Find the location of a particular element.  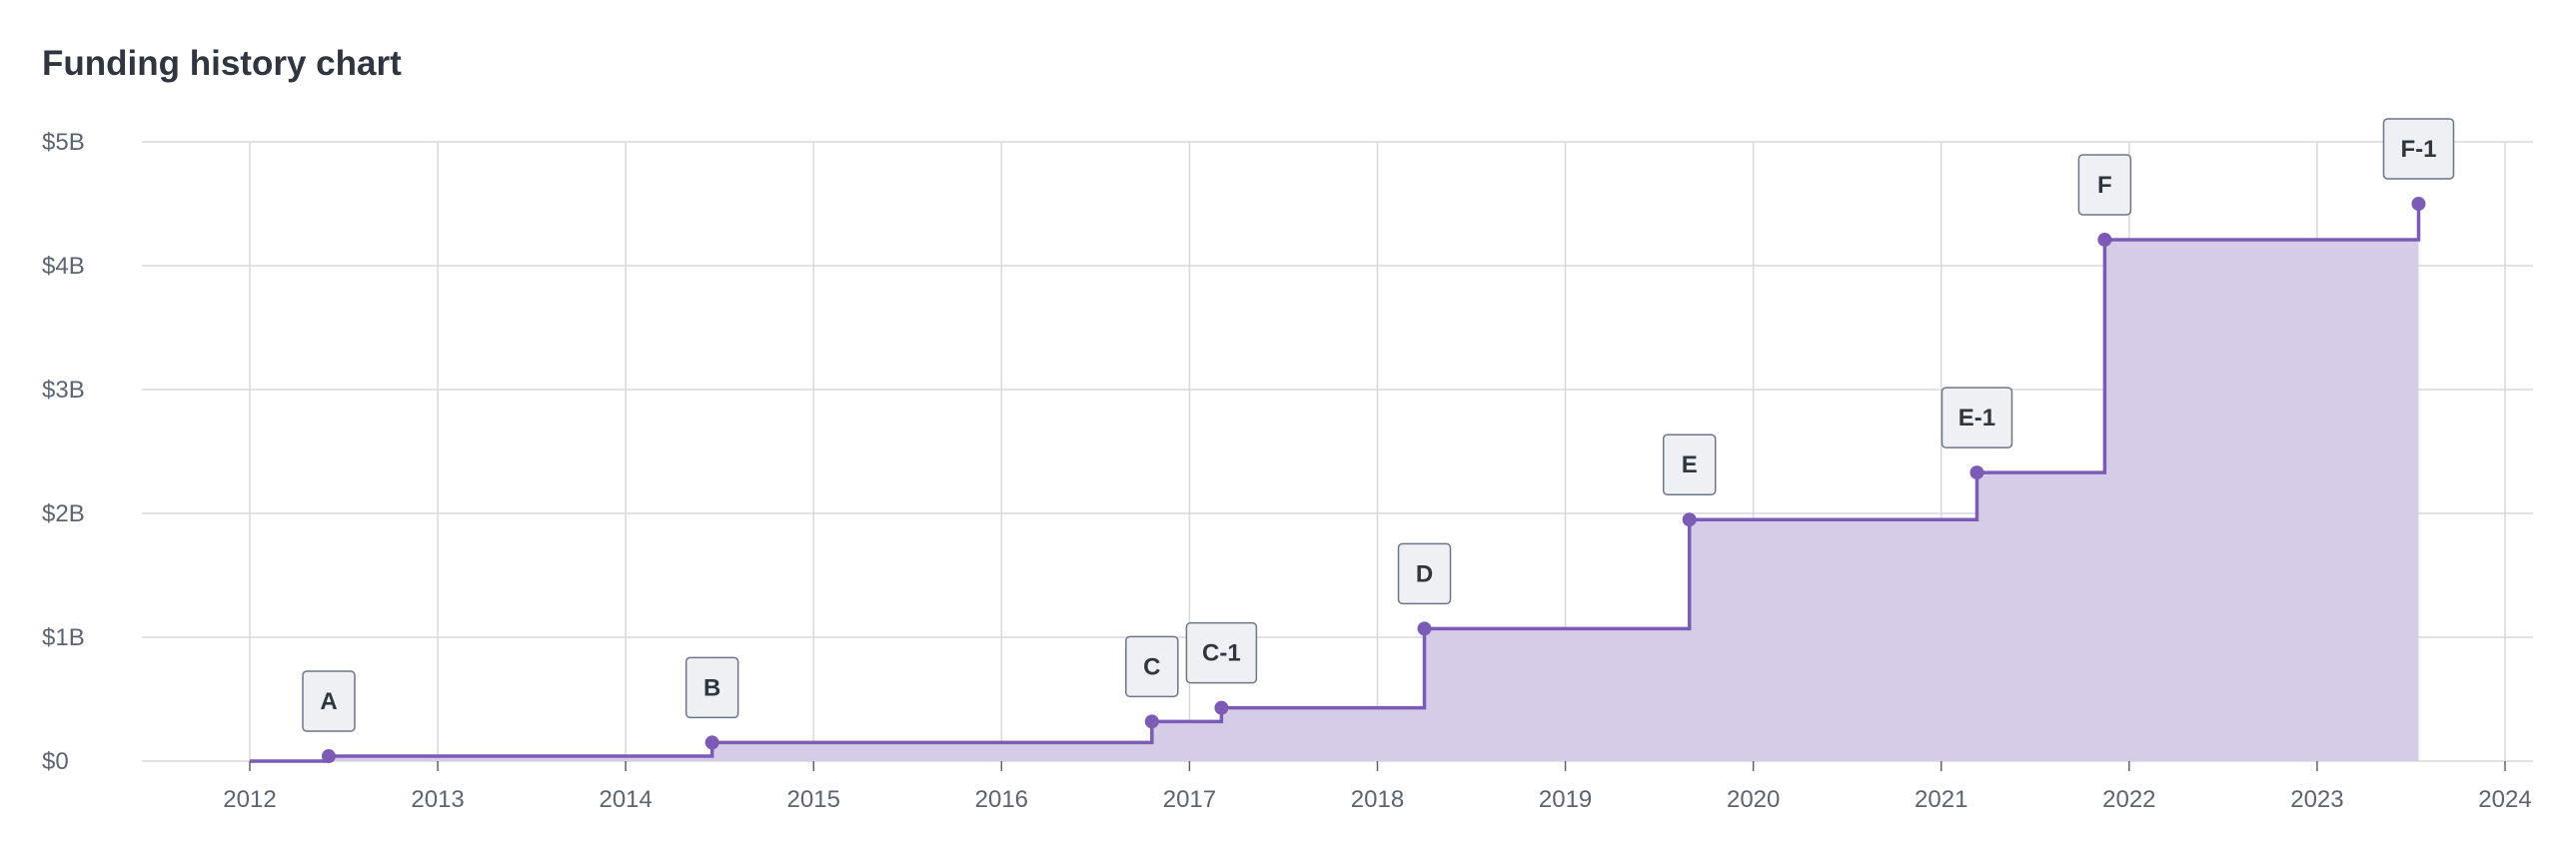

x-tick-label: 2020 is located at coordinates (1753, 799).